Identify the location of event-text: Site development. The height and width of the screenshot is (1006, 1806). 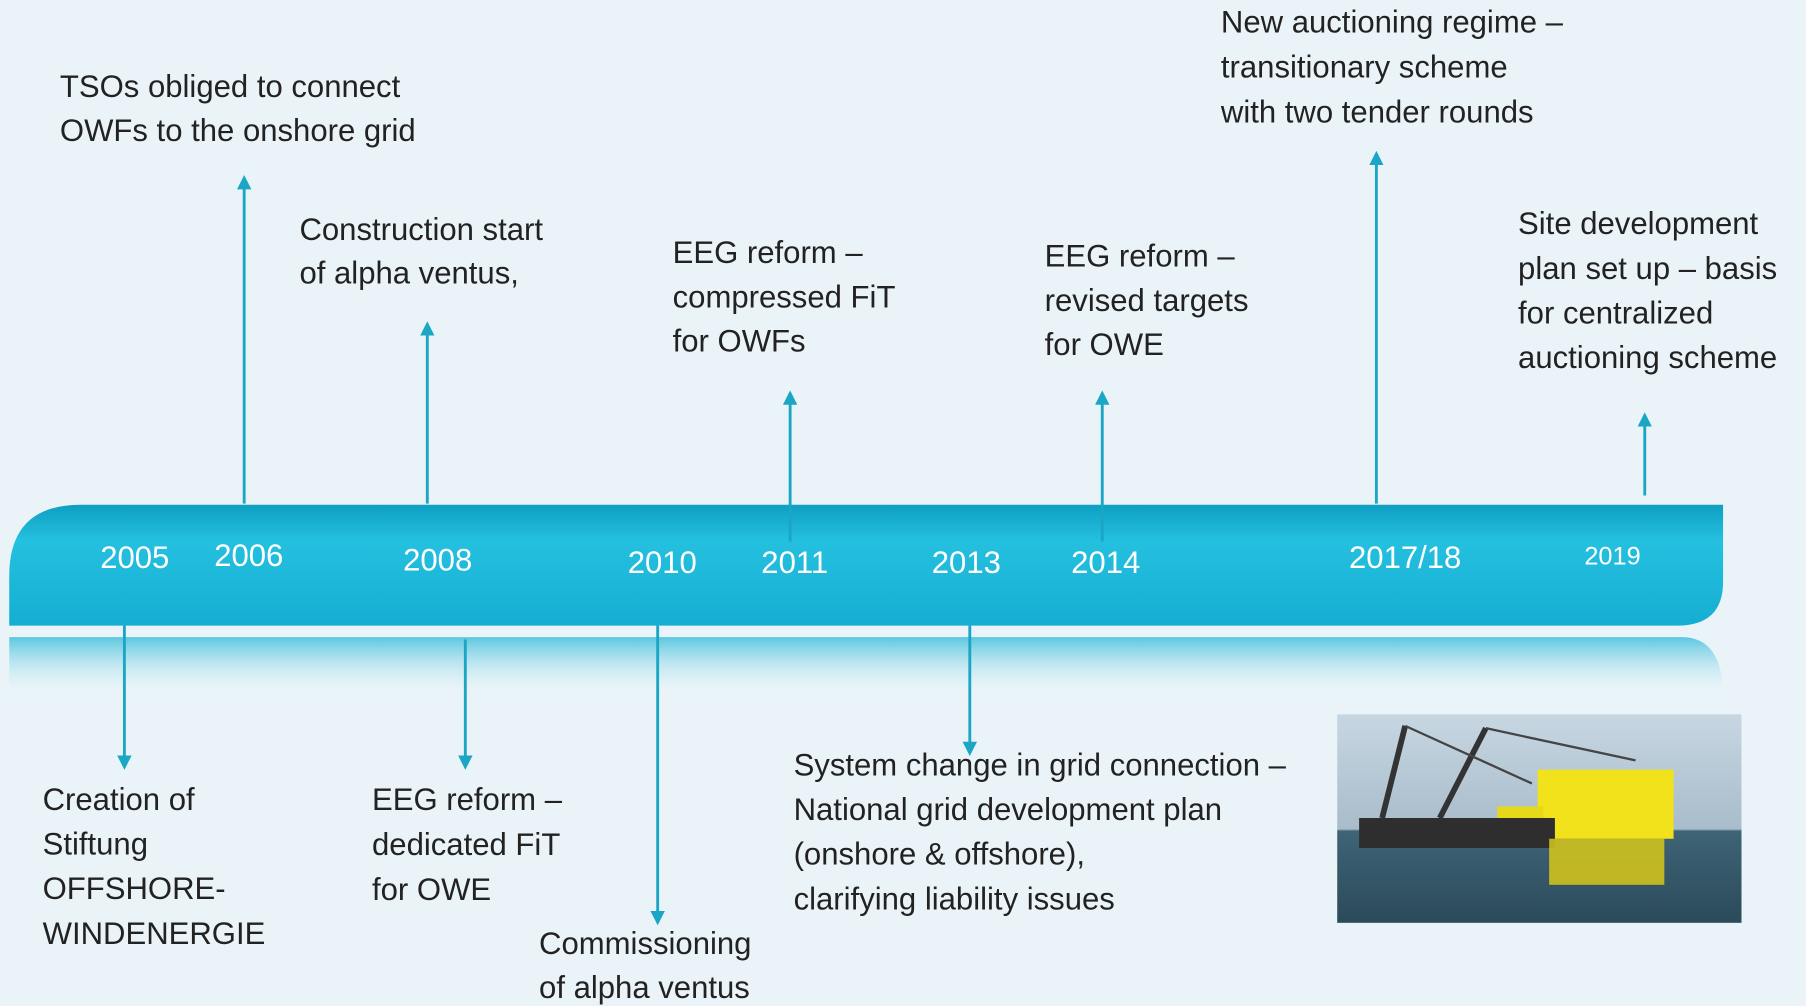
(1638, 223).